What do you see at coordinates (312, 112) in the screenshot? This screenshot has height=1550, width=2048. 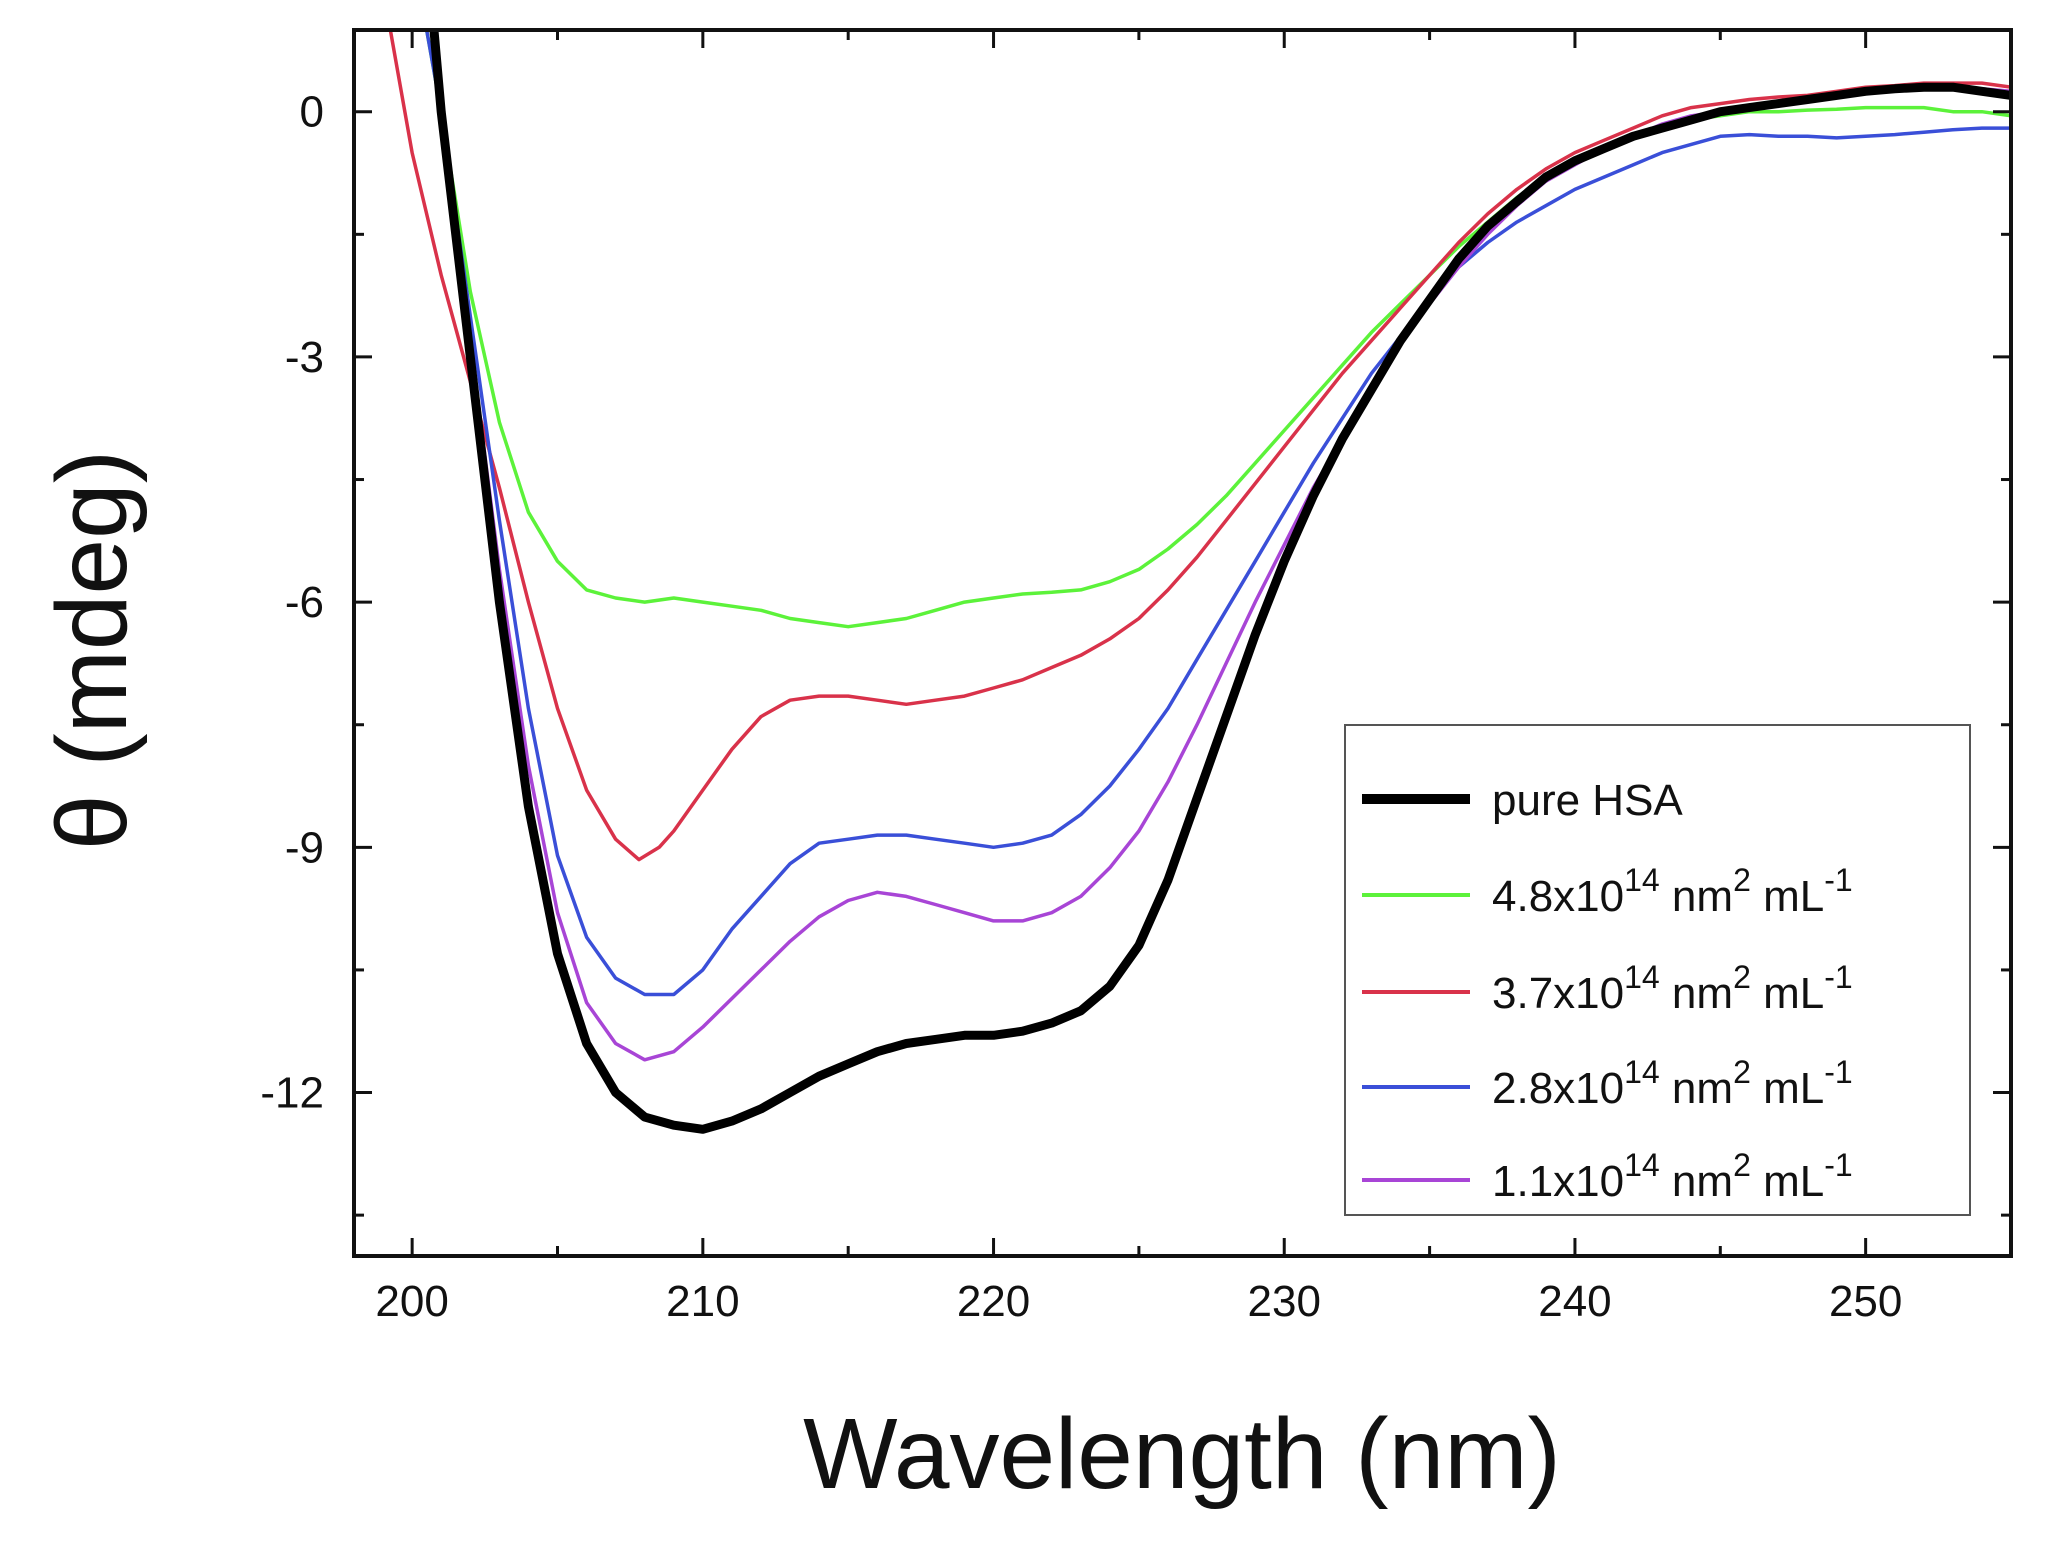 I see `y-tick-label: 0` at bounding box center [312, 112].